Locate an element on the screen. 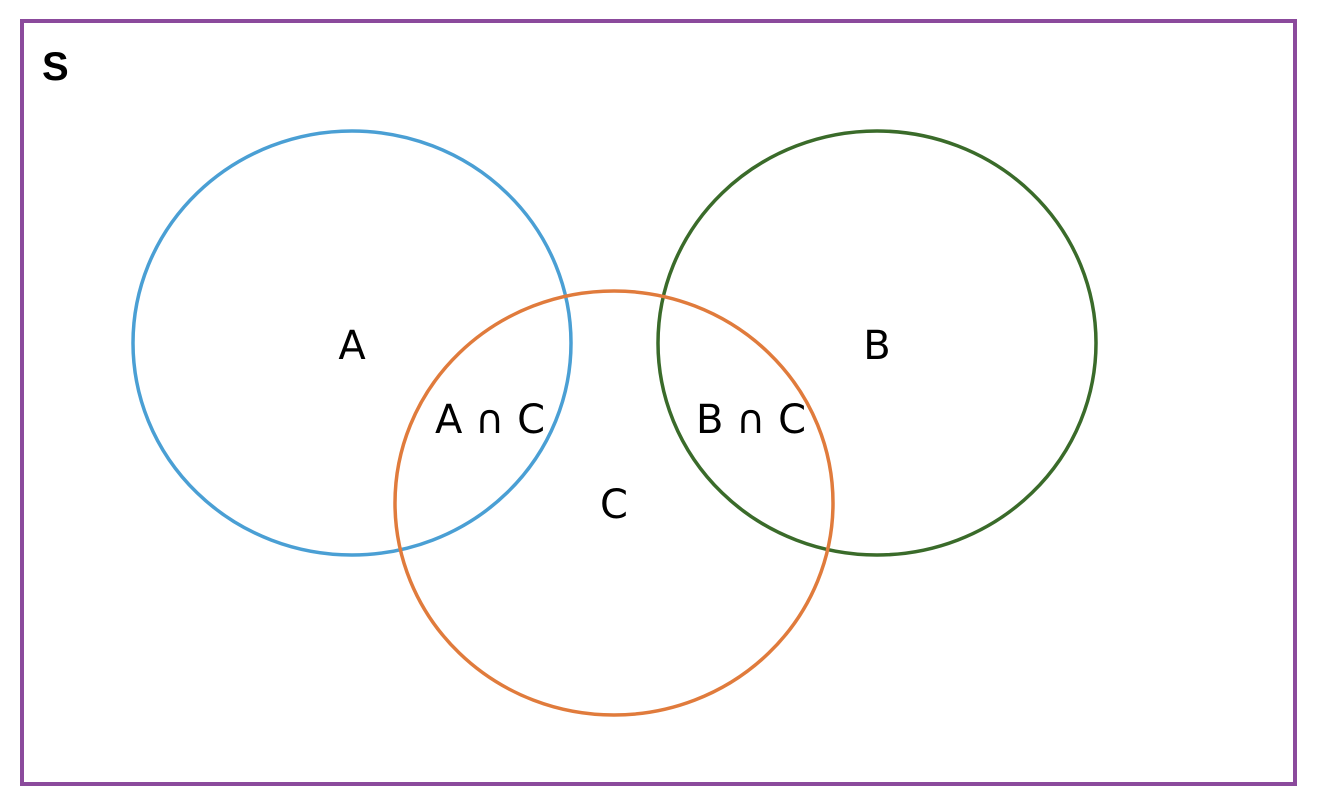 Image resolution: width=1318 pixels, height=802 pixels. intersection-b-c-label: B ∩ C is located at coordinates (751, 420).